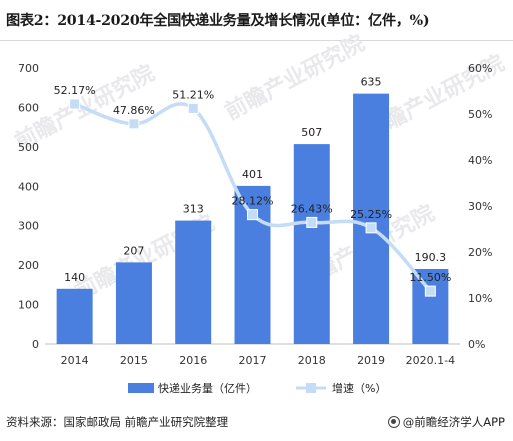 The height and width of the screenshot is (441, 513). Describe the element at coordinates (193, 209) in the screenshot. I see `bar-value-label: 313` at that location.